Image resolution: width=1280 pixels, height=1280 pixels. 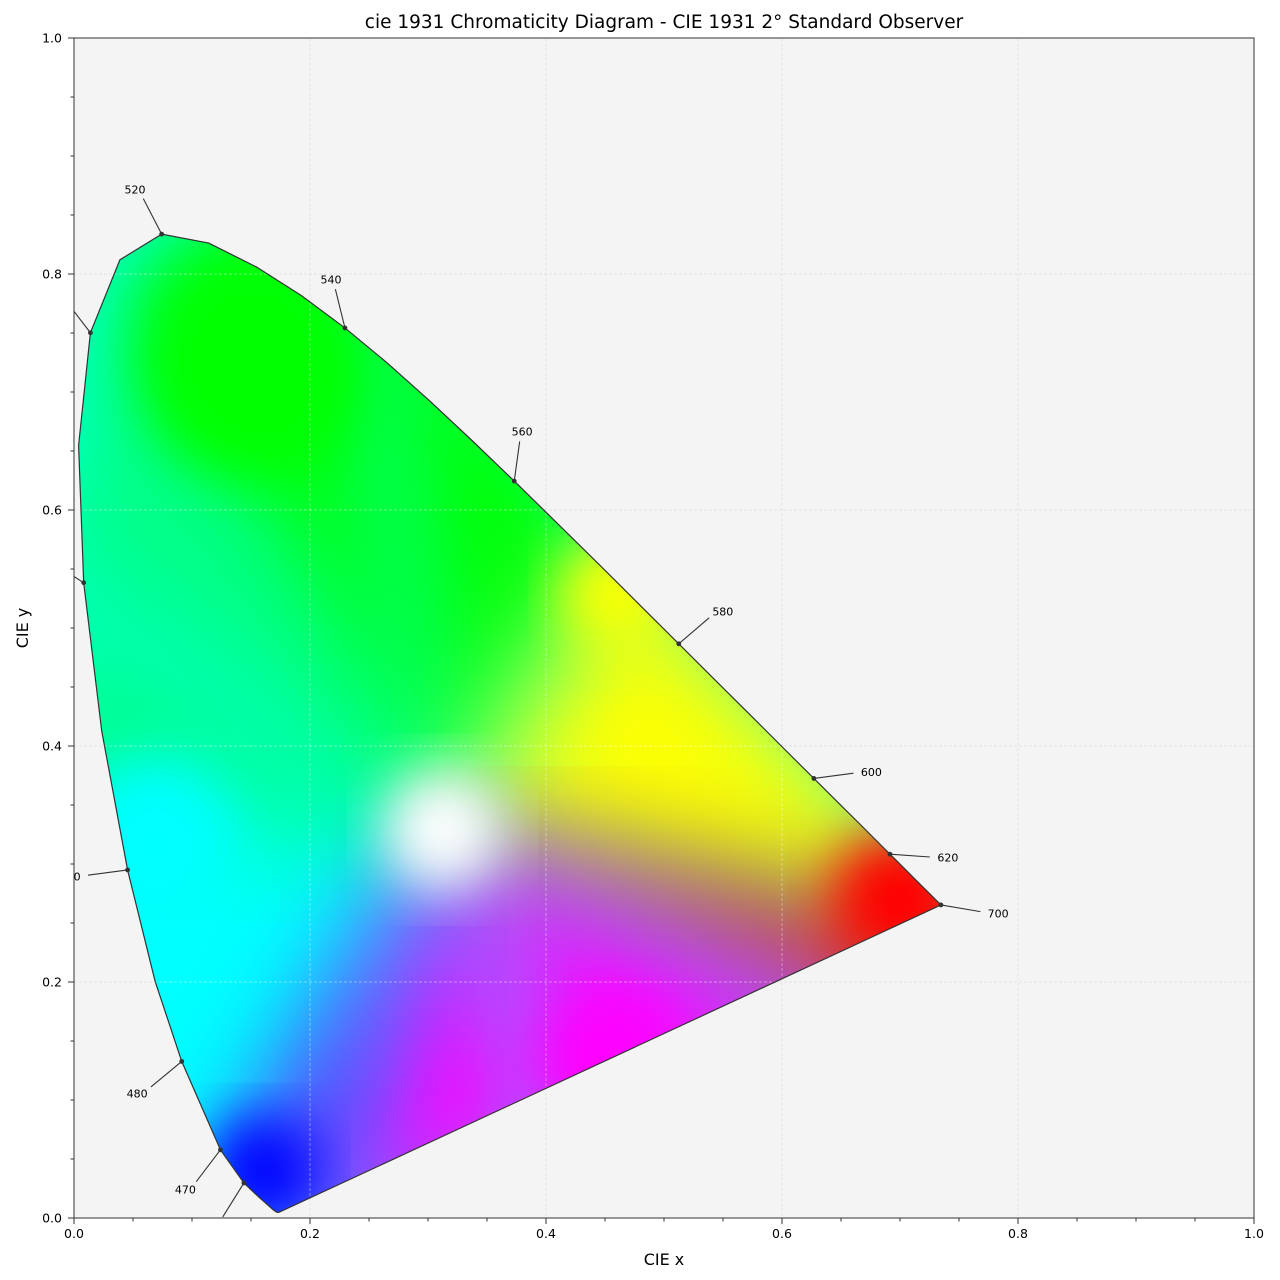 I want to click on wavelength-label: 490, so click(x=70, y=876).